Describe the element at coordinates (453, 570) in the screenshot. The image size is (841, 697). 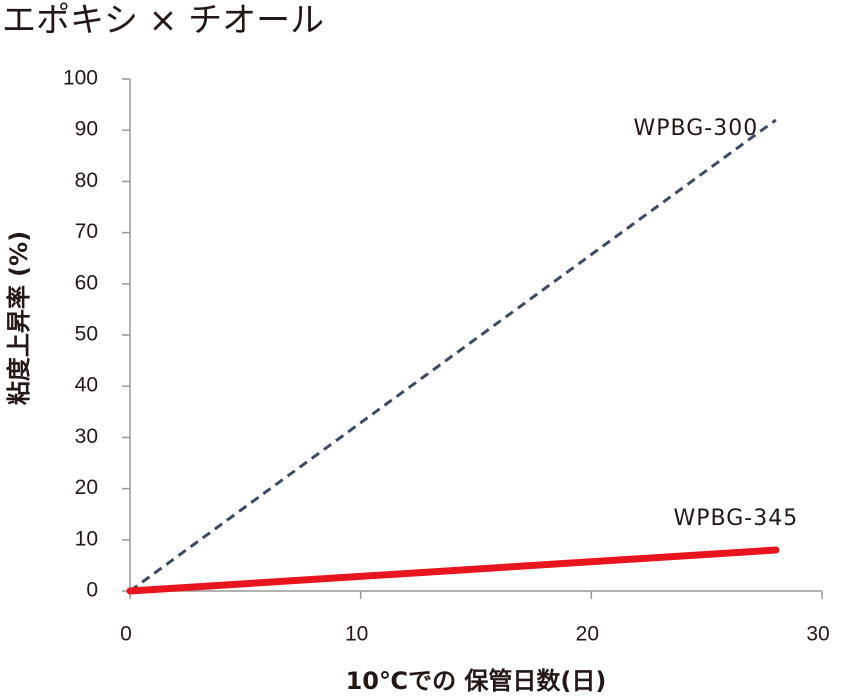
I see `series-line` at that location.